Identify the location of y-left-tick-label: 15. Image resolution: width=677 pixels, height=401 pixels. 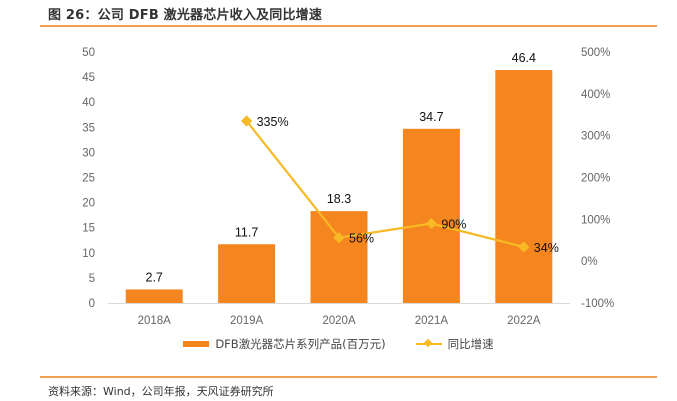
(88, 229).